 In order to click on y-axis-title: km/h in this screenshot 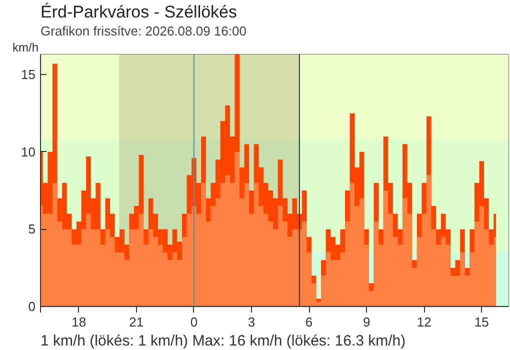, I will do `click(25, 47)`.